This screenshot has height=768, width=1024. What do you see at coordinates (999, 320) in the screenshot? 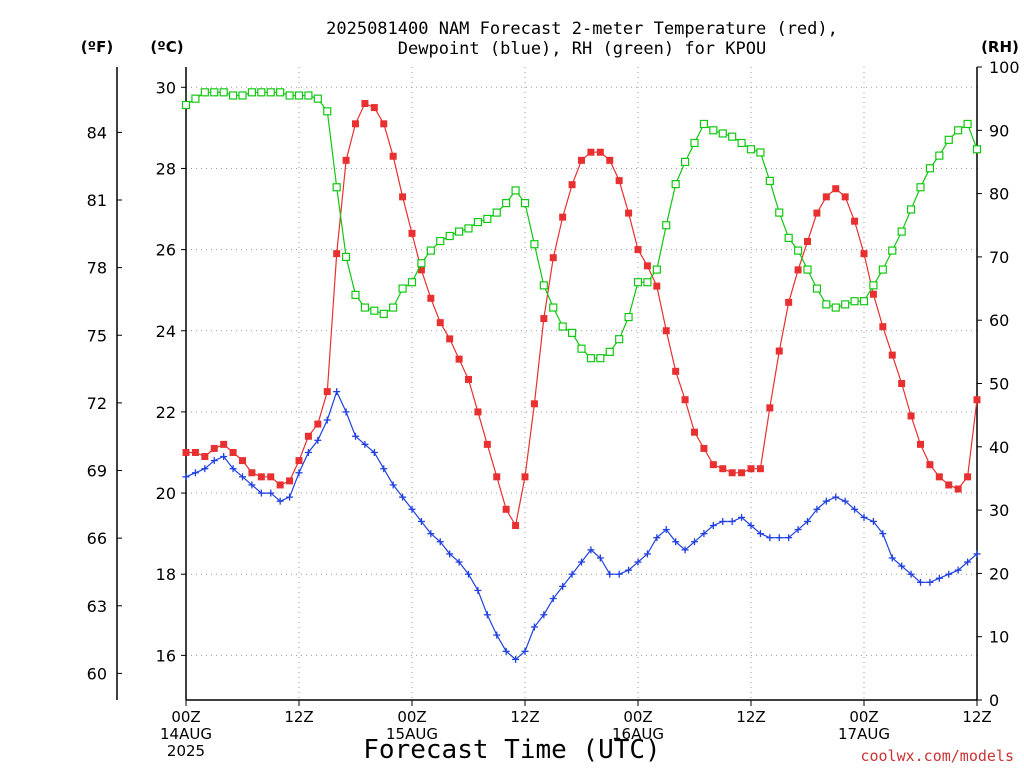
I see `rh-tick-label: 60` at bounding box center [999, 320].